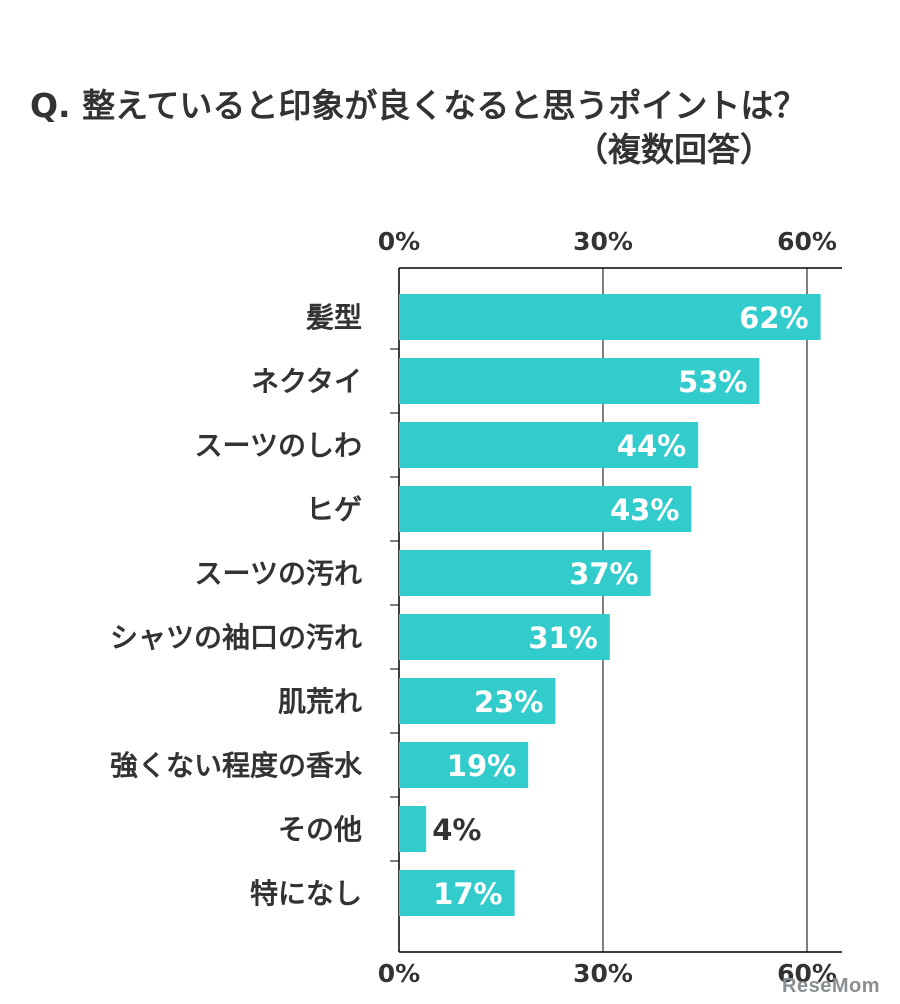  What do you see at coordinates (603, 241) in the screenshot?
I see `x-tick-label-top: 30%` at bounding box center [603, 241].